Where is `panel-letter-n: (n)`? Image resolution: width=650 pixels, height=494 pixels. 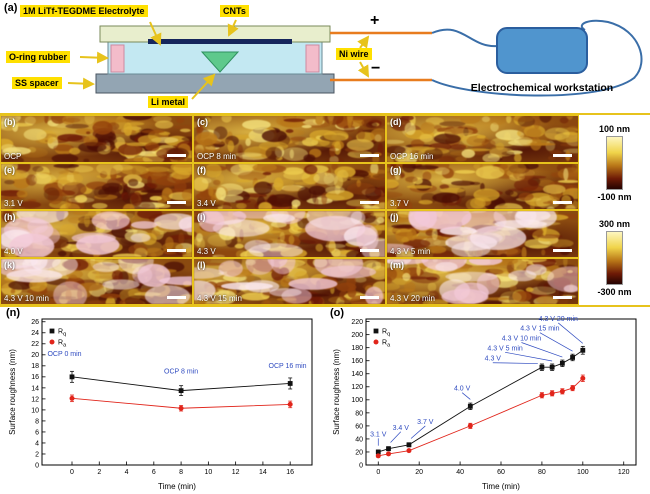
panel-letter-n: (n) is located at coordinates (13, 313).